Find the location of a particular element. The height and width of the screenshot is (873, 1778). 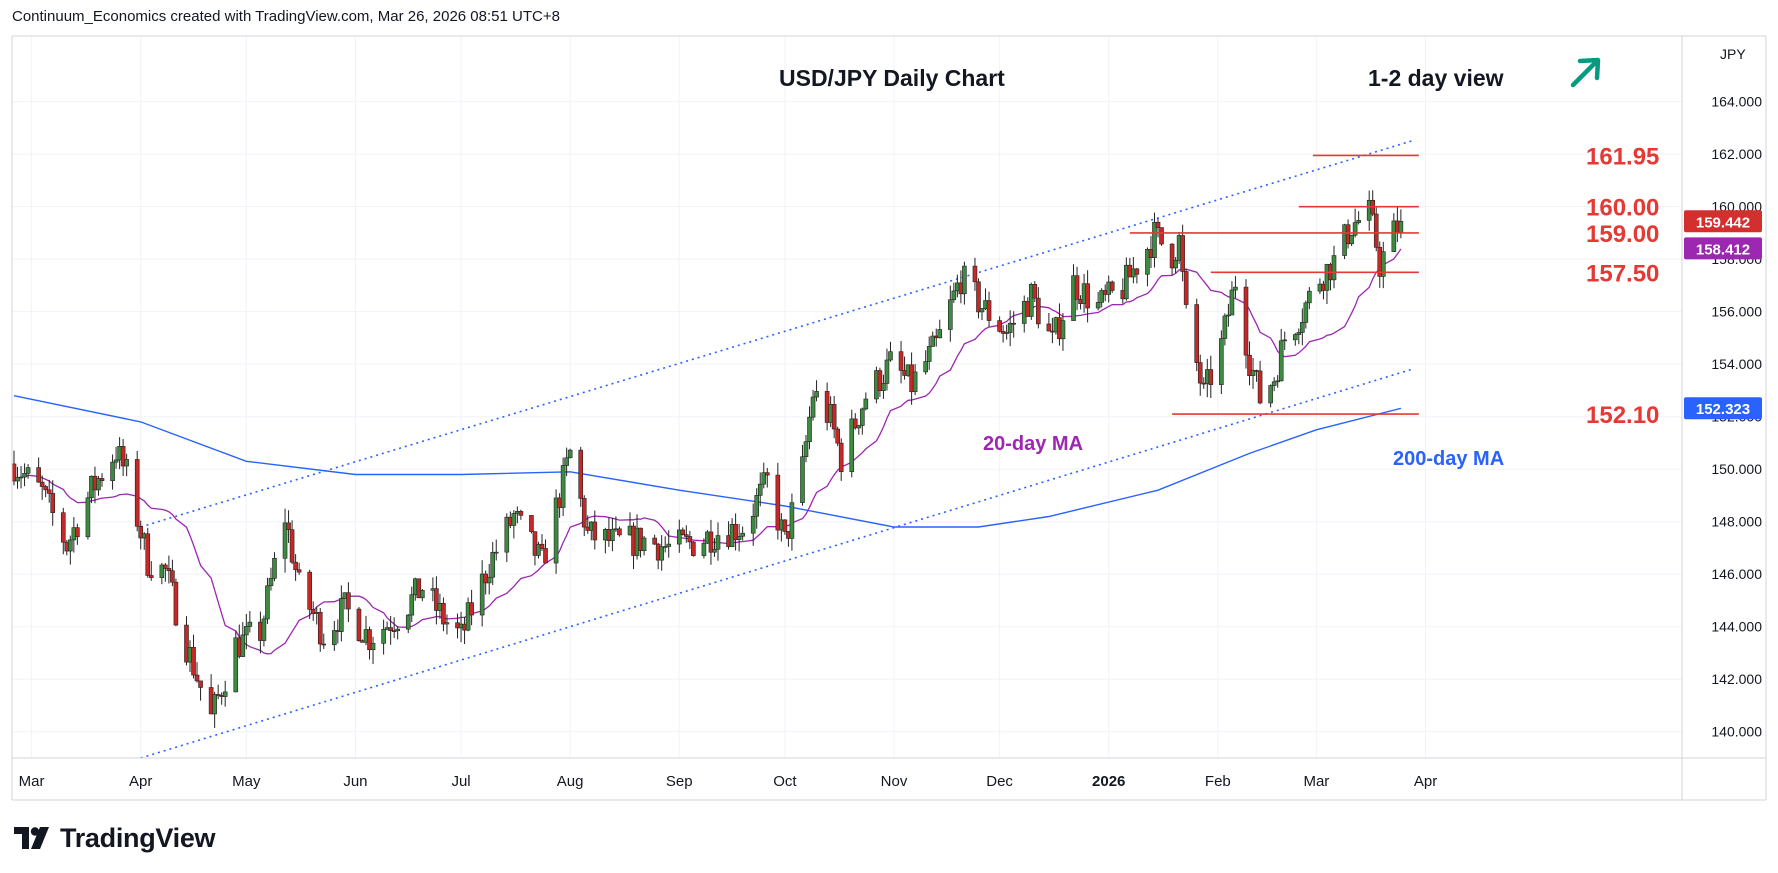

x-tick-label: Jul is located at coordinates (460, 781).